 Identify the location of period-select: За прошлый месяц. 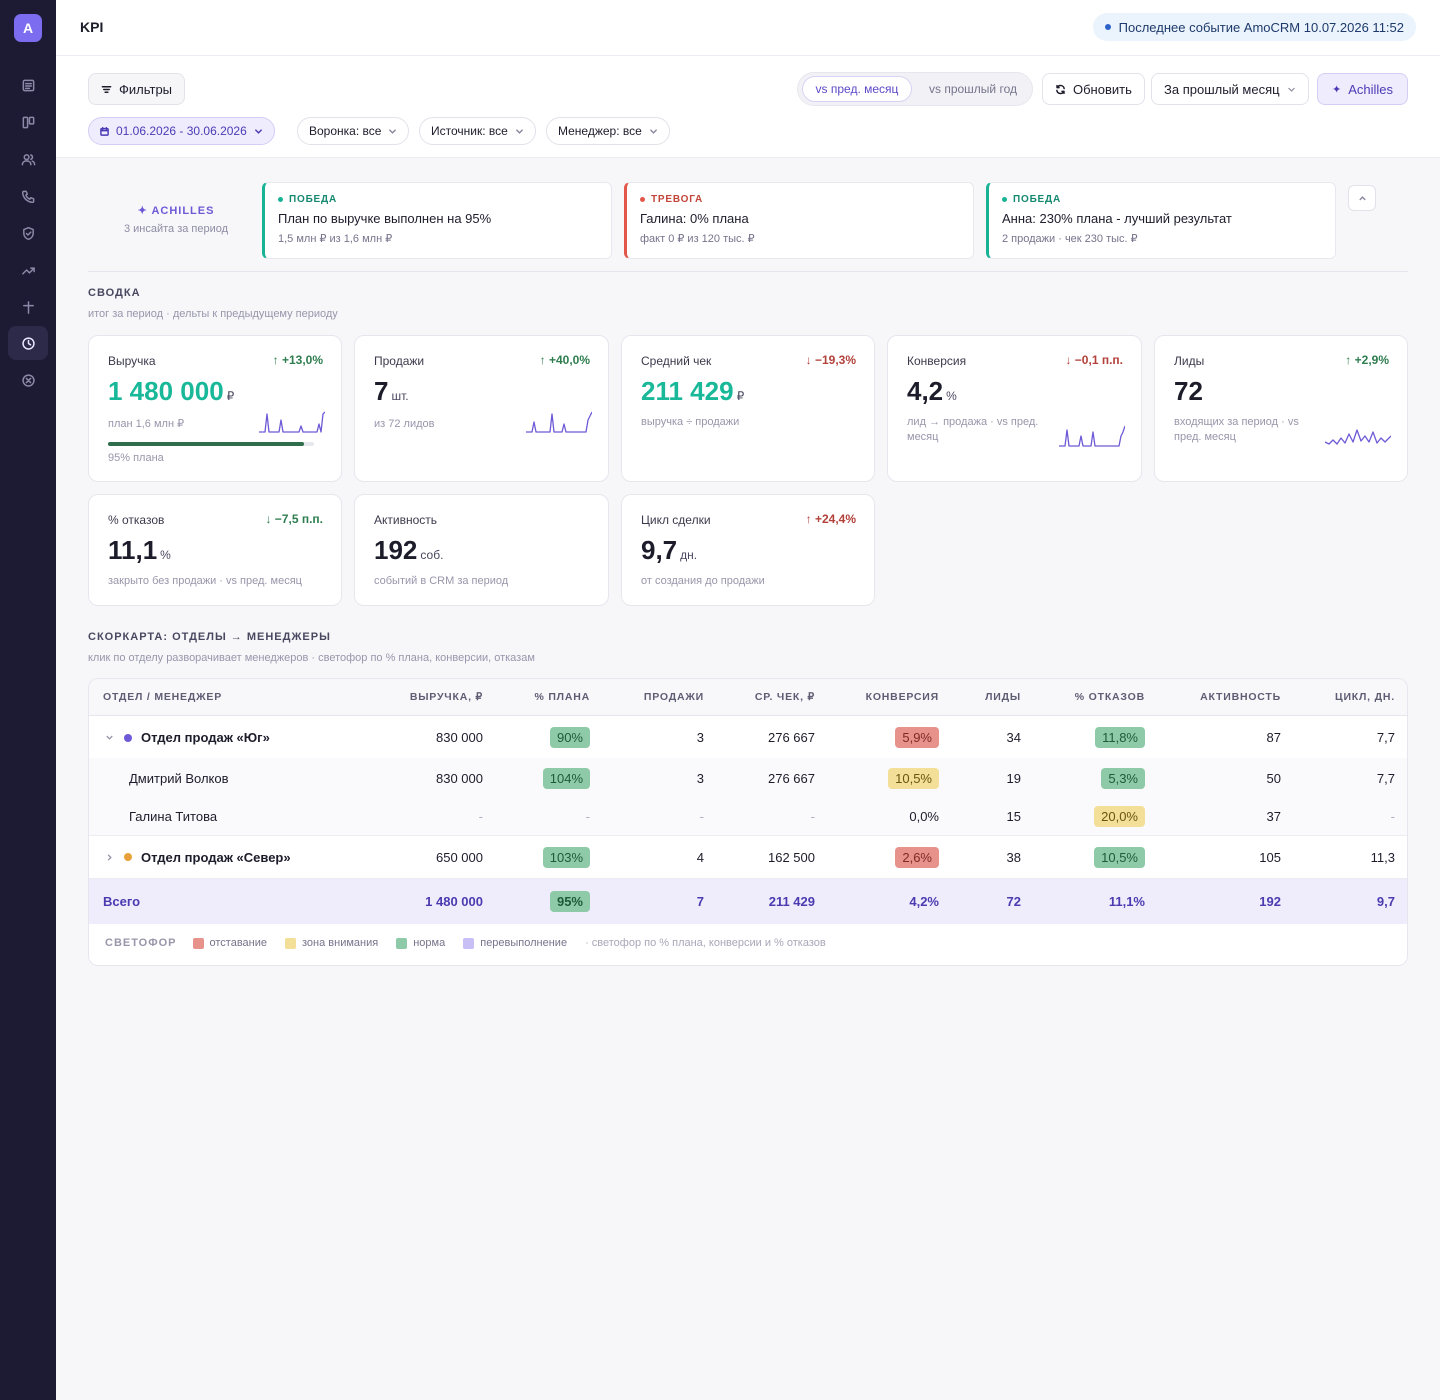
(1230, 89).